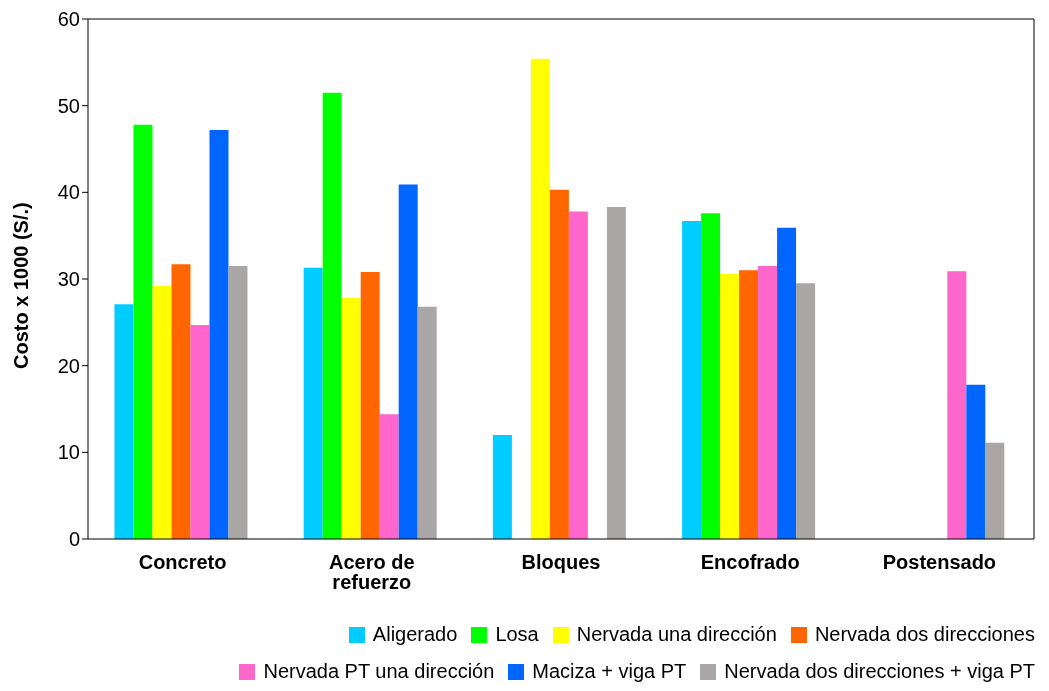 This screenshot has height=691, width=1049. I want to click on y-tick-label: 10, so click(68, 452).